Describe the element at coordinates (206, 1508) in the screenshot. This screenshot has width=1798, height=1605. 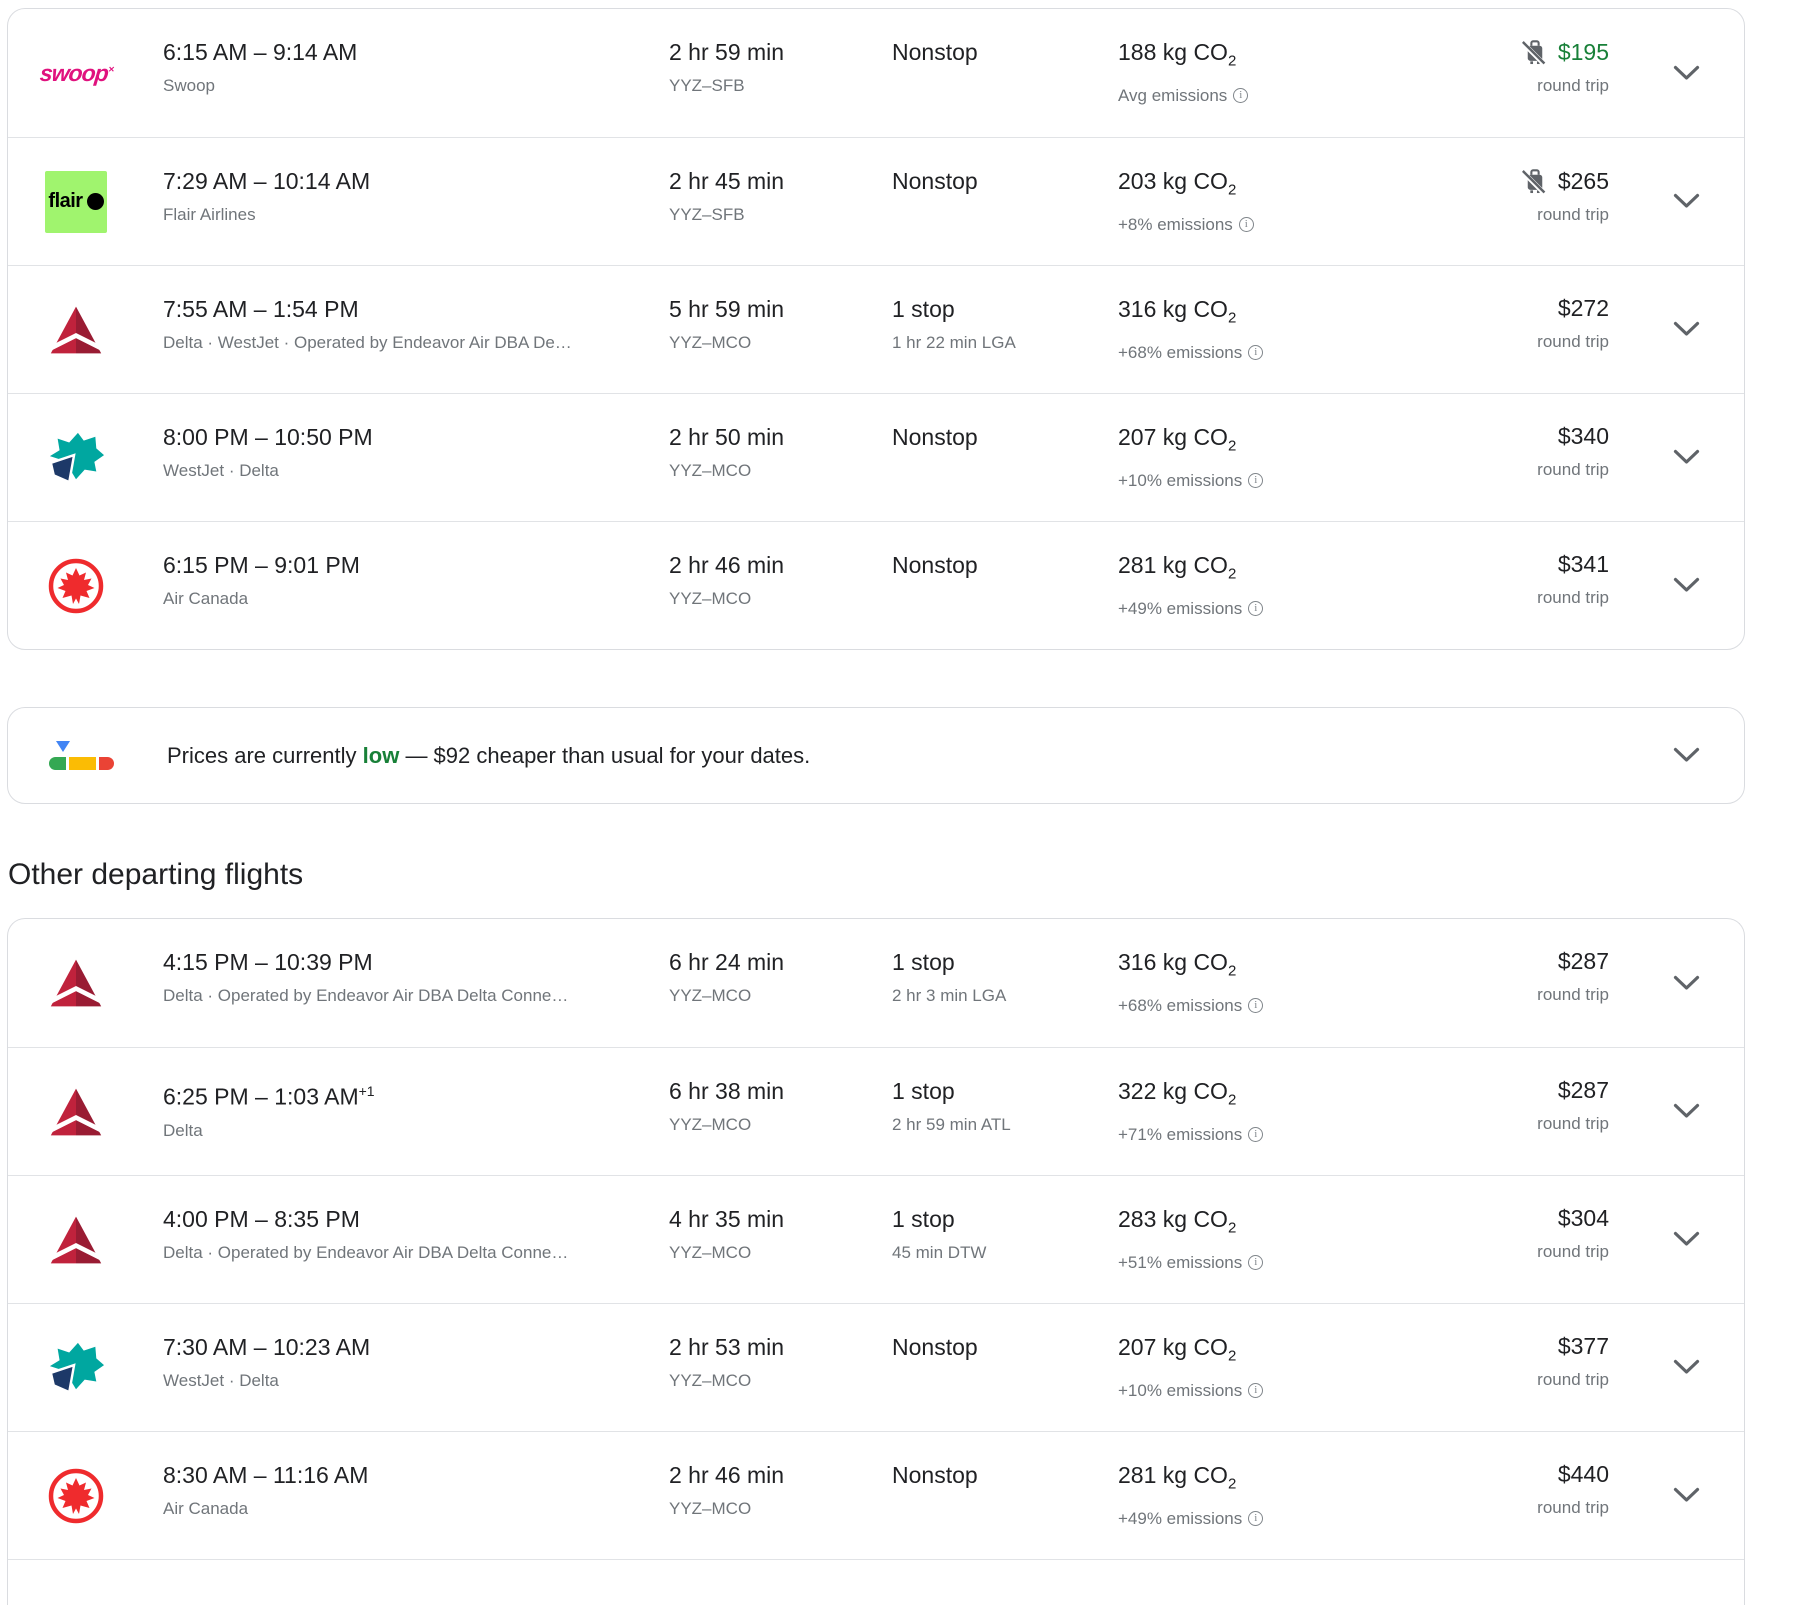
I see `airline-names: Air Canada` at that location.